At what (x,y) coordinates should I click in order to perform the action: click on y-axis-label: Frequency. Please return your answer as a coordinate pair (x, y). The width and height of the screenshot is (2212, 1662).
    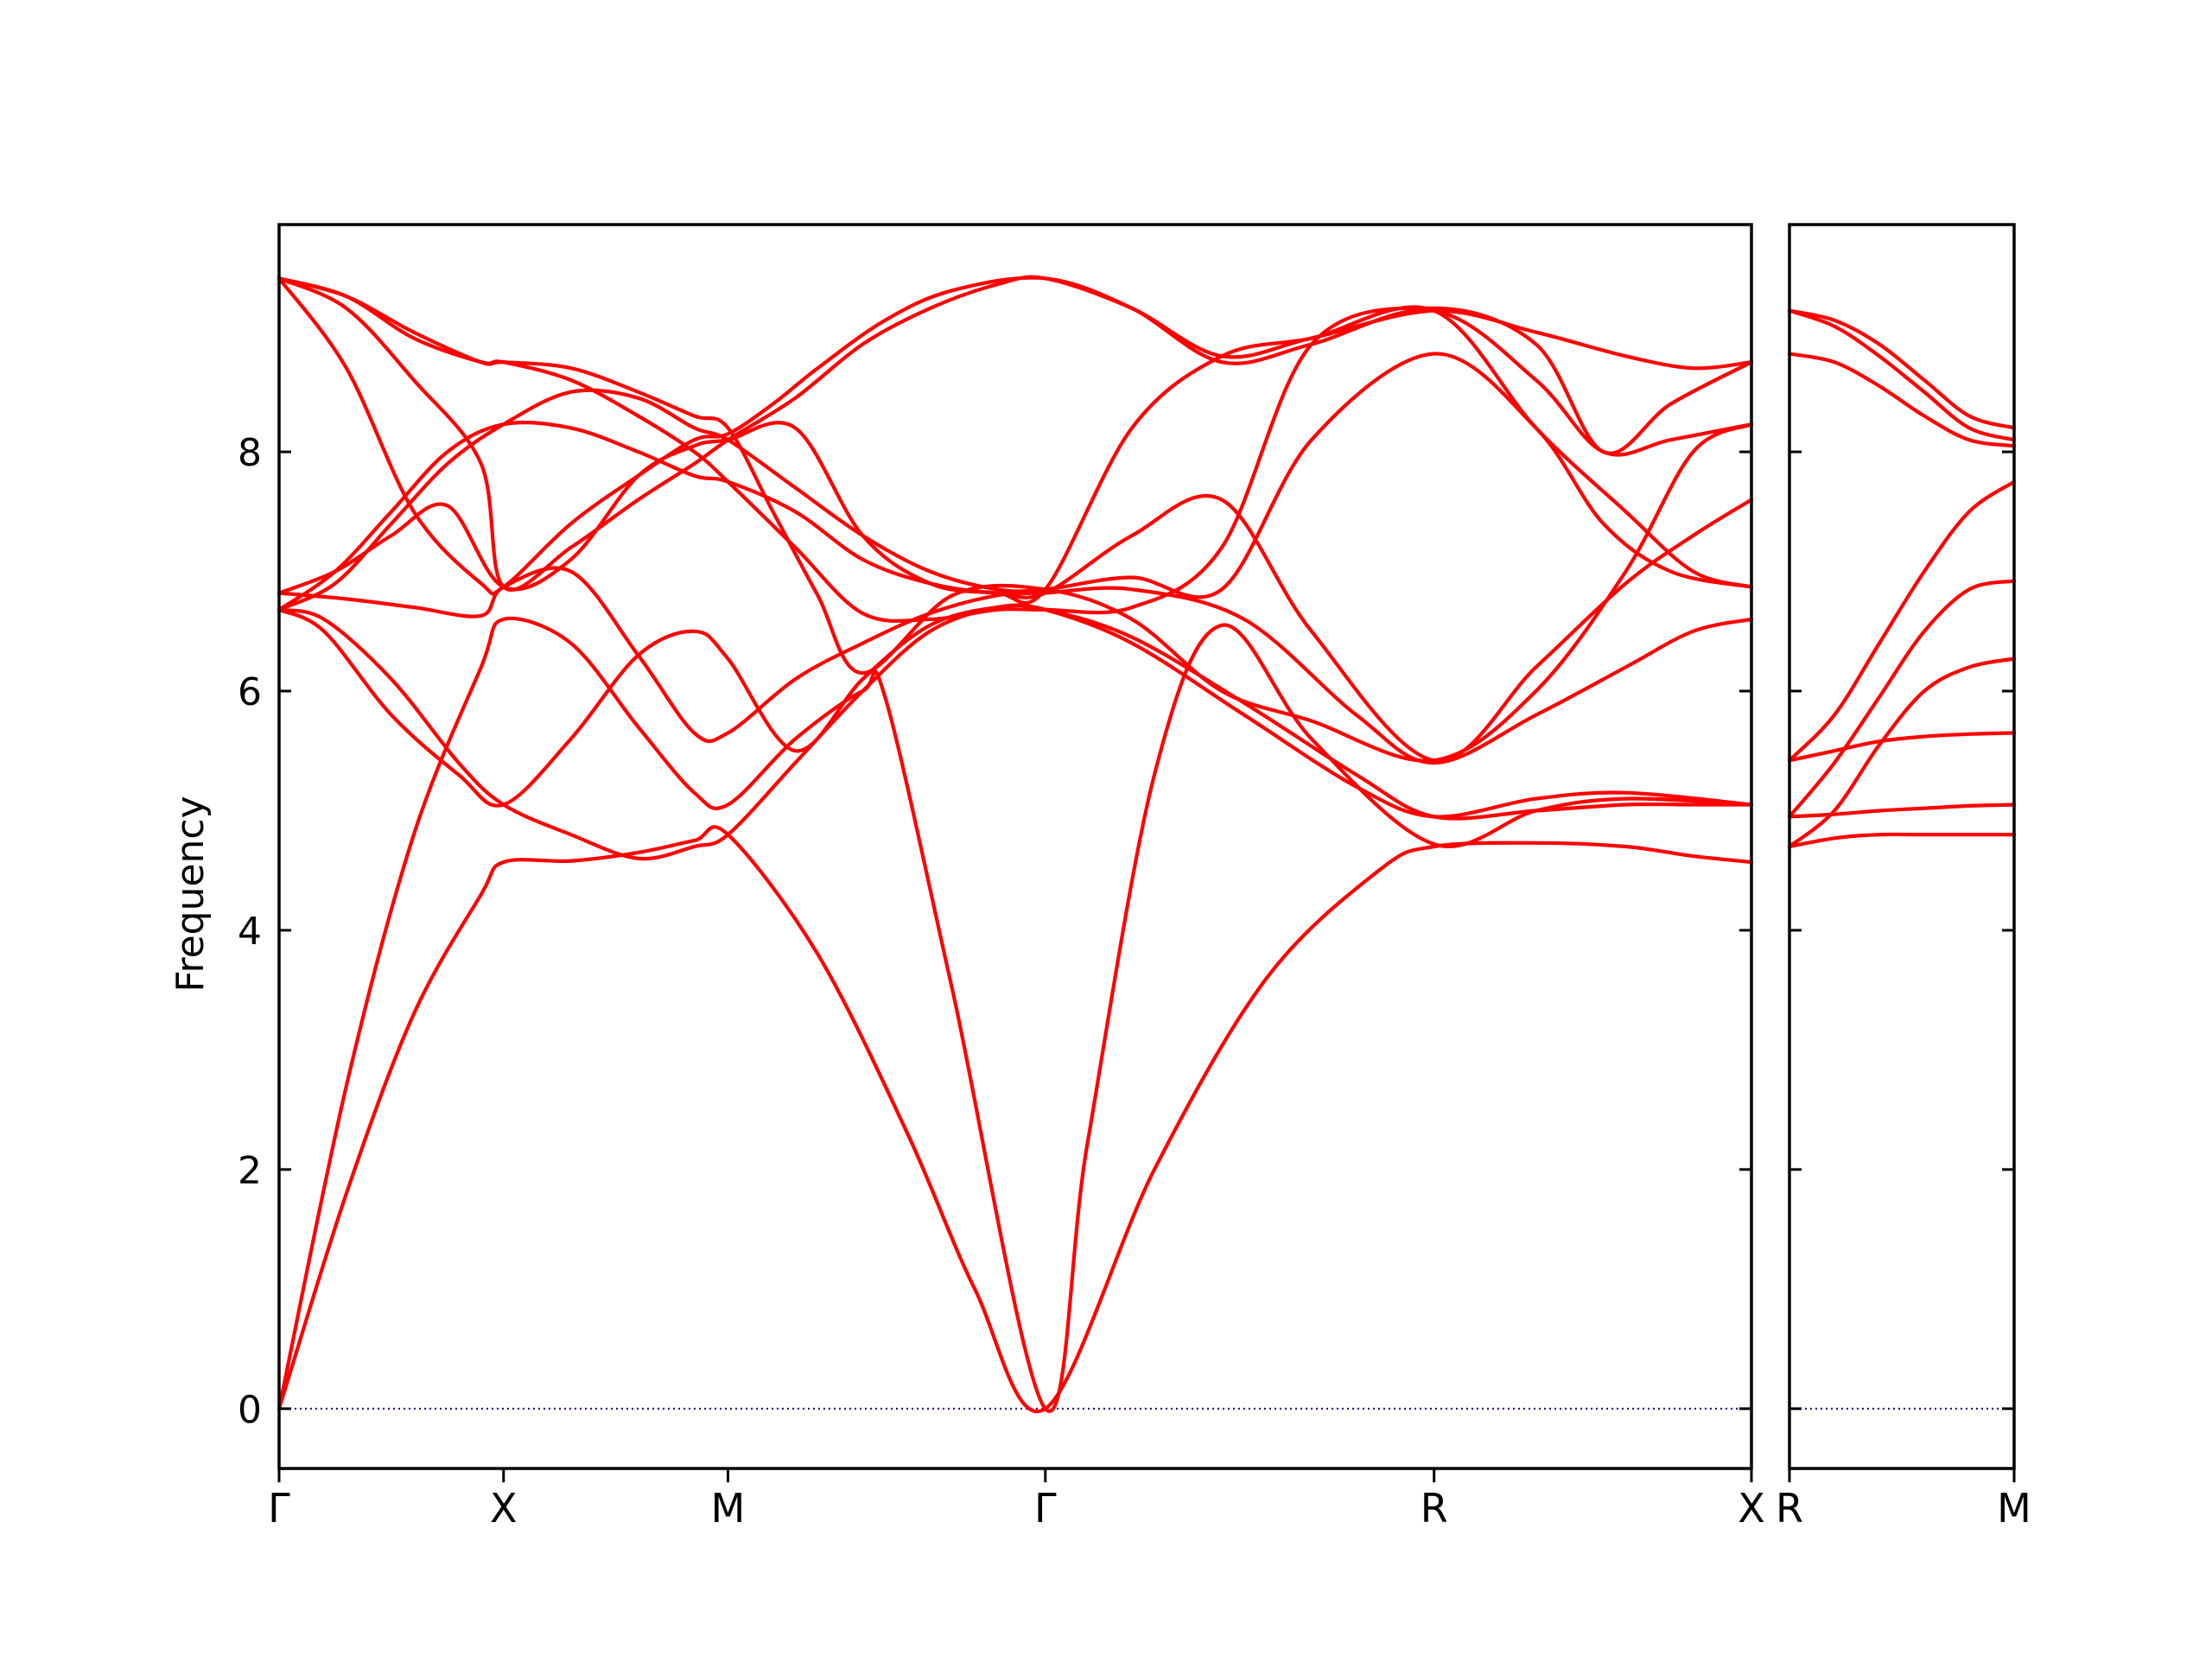
    Looking at the image, I should click on (190, 894).